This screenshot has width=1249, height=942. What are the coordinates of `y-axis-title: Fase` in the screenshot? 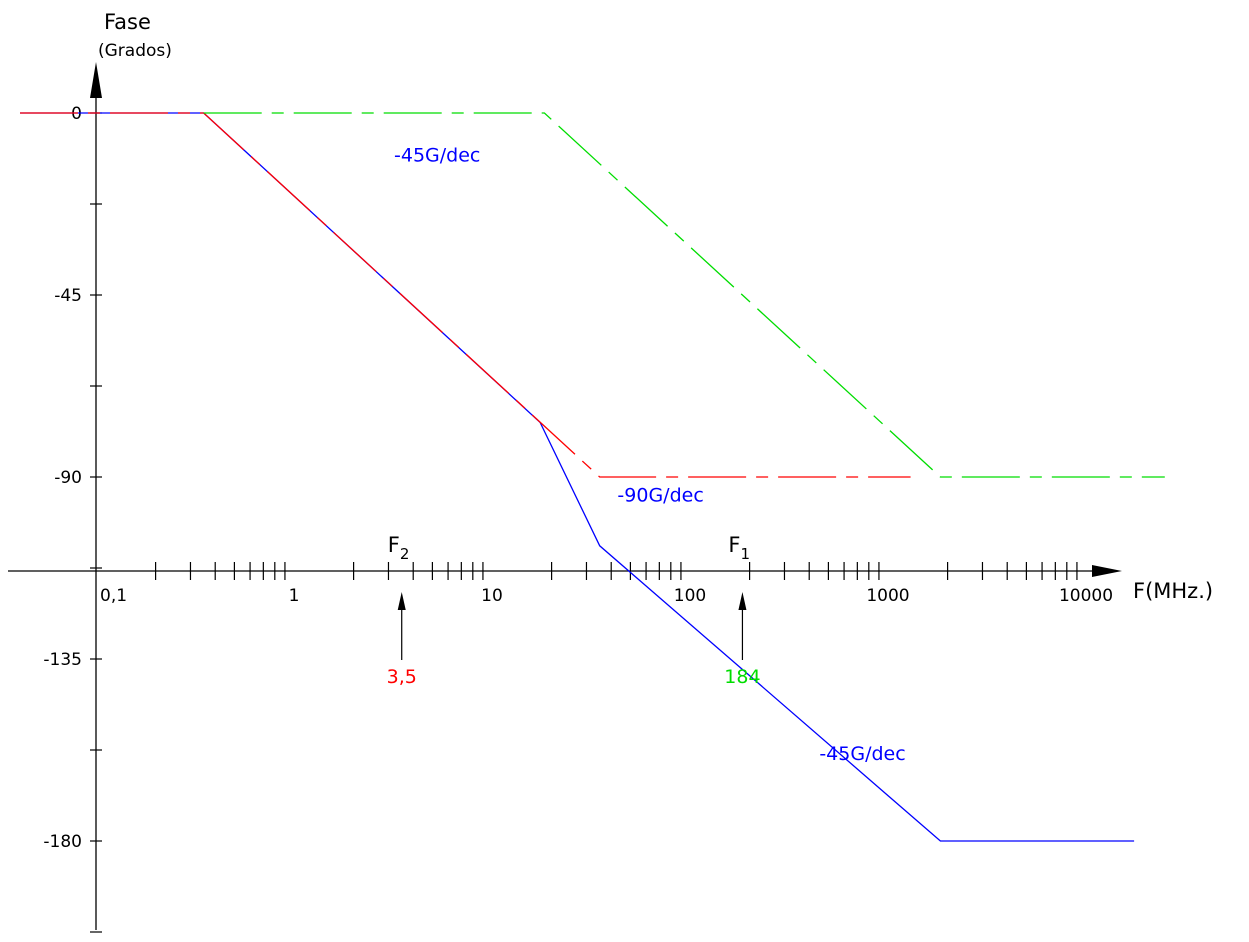 It's located at (127, 22).